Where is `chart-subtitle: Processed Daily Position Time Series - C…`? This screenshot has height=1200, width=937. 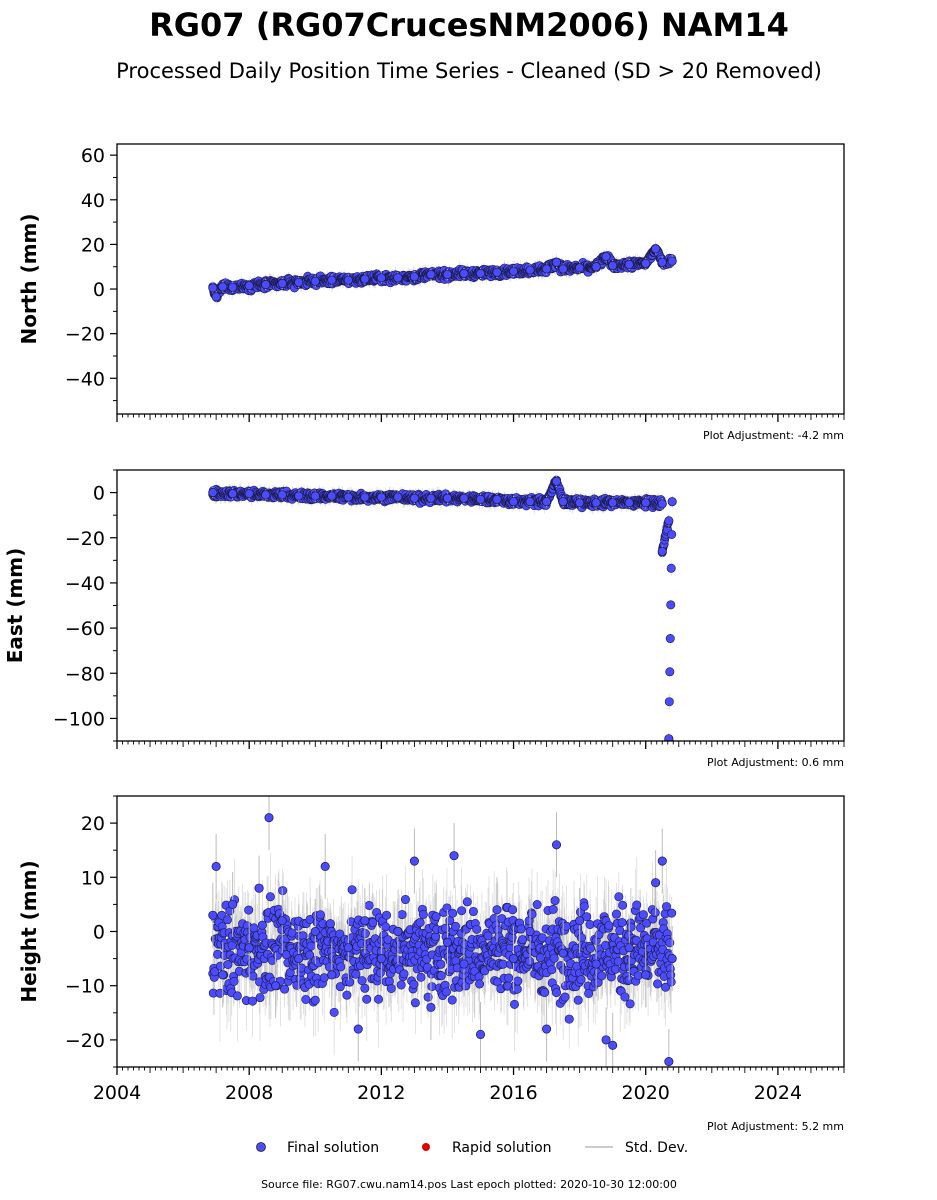 chart-subtitle: Processed Daily Position Time Series - C… is located at coordinates (469, 71).